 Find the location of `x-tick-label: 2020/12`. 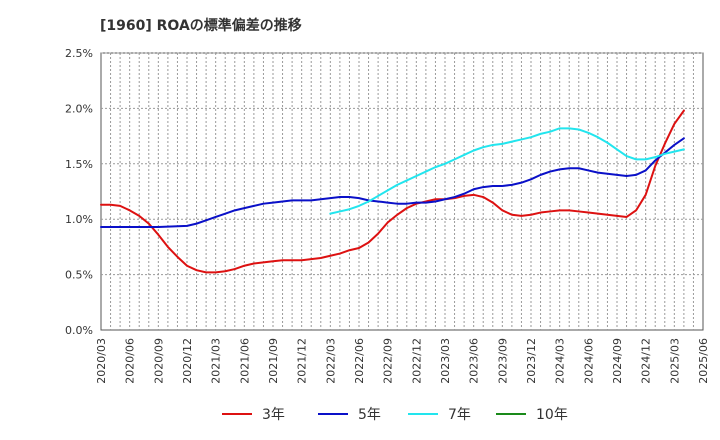

x-tick-label: 2020/12 is located at coordinates (187, 361).